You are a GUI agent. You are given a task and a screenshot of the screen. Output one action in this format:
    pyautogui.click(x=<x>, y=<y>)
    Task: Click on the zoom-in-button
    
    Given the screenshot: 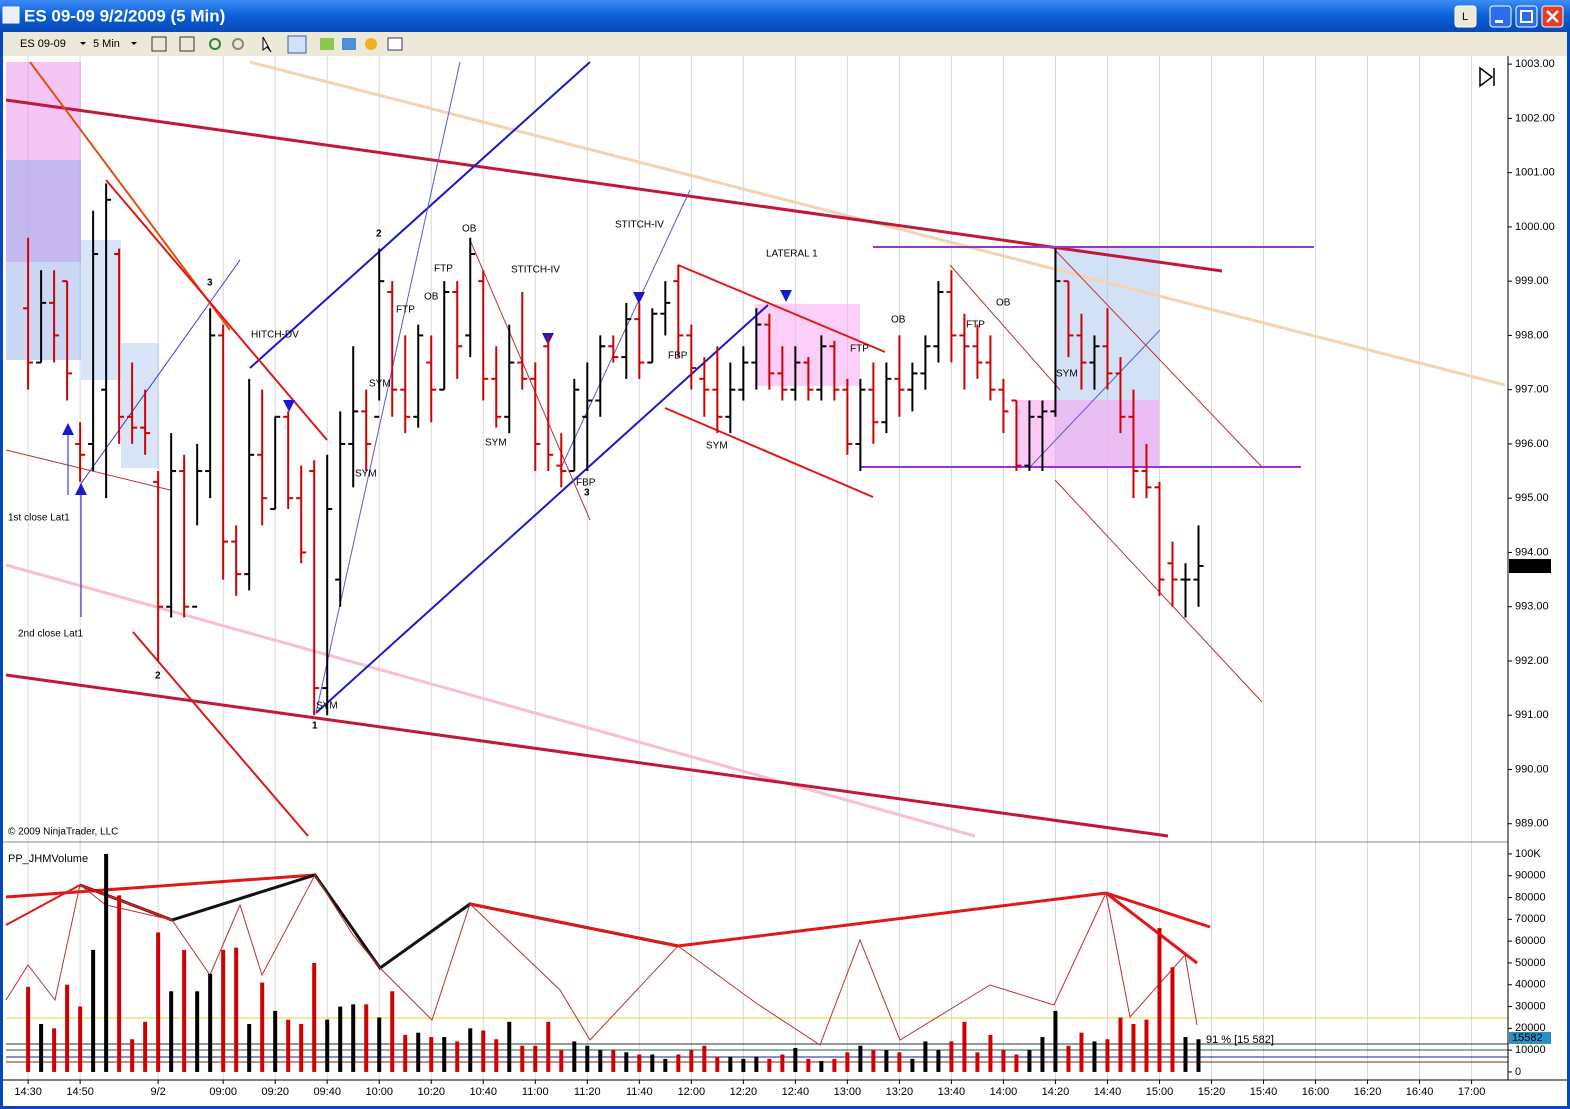 What is the action you would take?
    pyautogui.click(x=215, y=44)
    